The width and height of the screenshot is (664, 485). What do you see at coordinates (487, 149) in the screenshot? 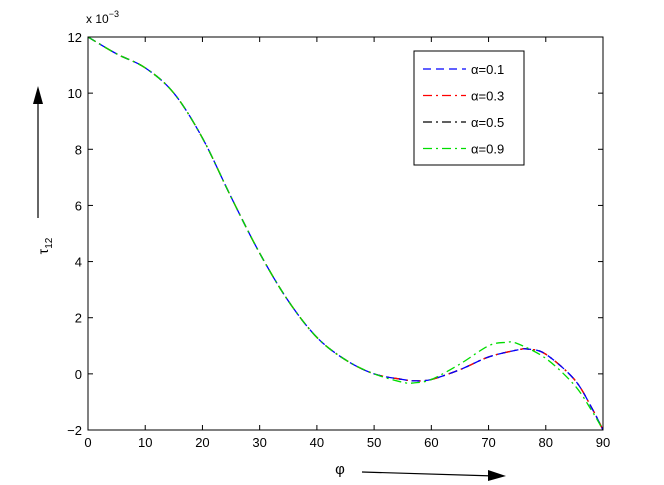
I see `legend-label: α=0.9` at bounding box center [487, 149].